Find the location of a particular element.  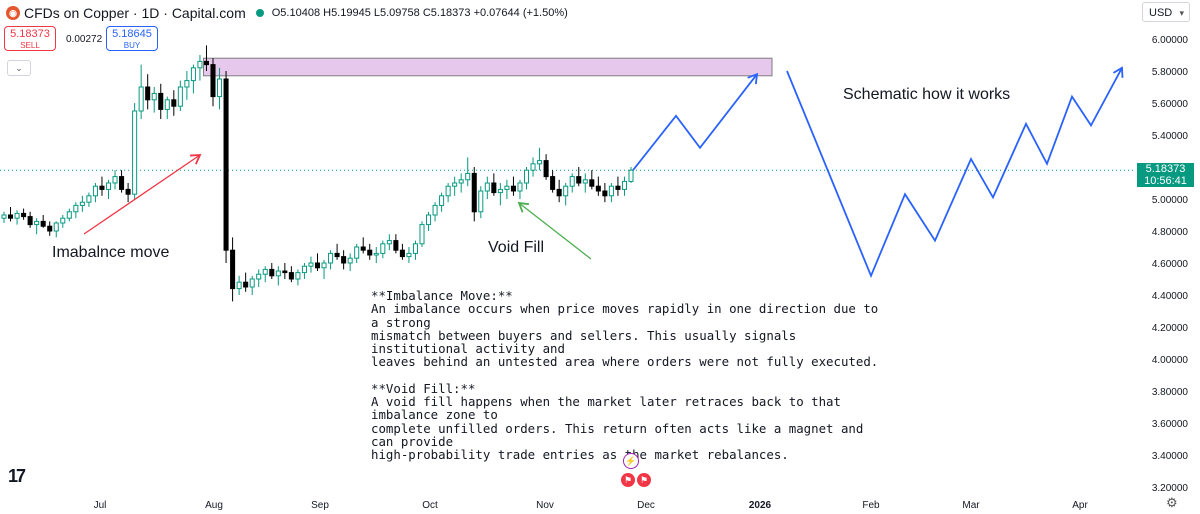

y-tick-label: 4.20000 is located at coordinates (1170, 328).